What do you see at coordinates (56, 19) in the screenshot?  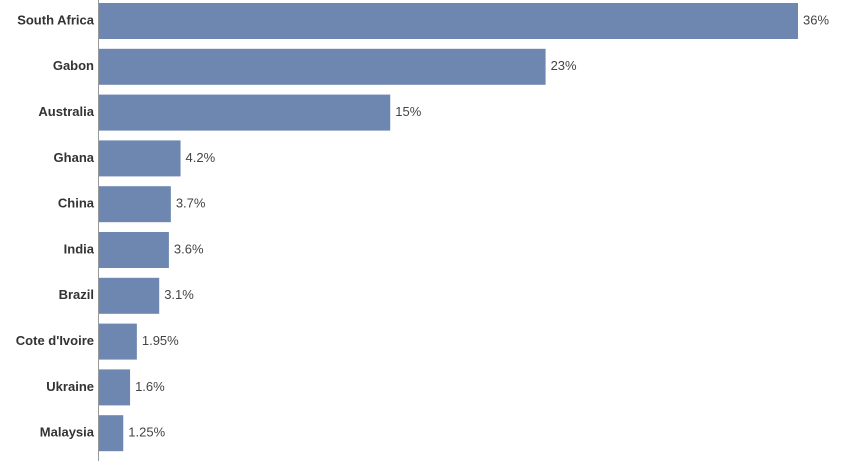 I see `category-label: South Africa` at bounding box center [56, 19].